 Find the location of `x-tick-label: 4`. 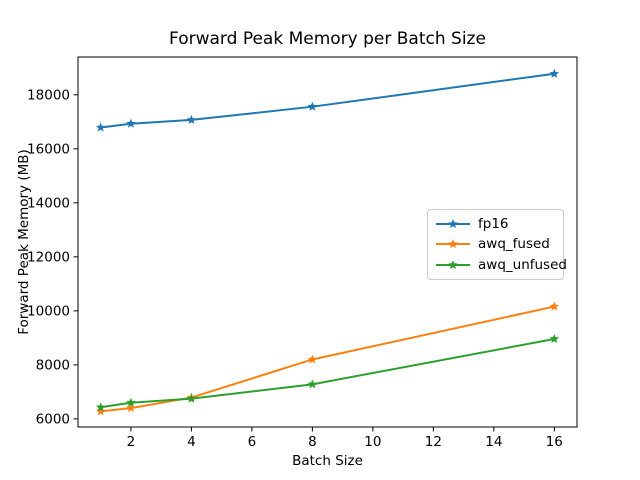

x-tick-label: 4 is located at coordinates (191, 442).